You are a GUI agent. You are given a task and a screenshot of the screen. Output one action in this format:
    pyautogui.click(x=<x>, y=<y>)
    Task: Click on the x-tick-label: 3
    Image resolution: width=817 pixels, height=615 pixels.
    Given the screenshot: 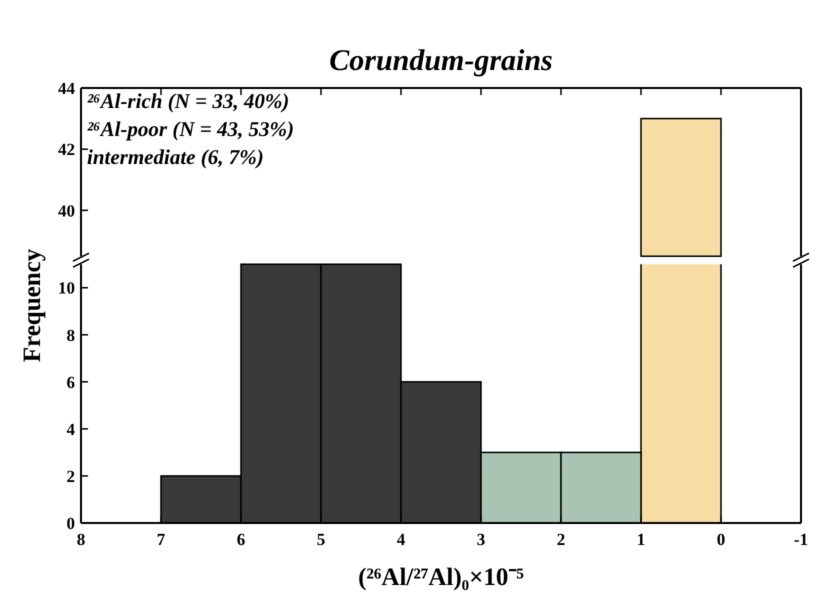 What is the action you would take?
    pyautogui.click(x=481, y=539)
    